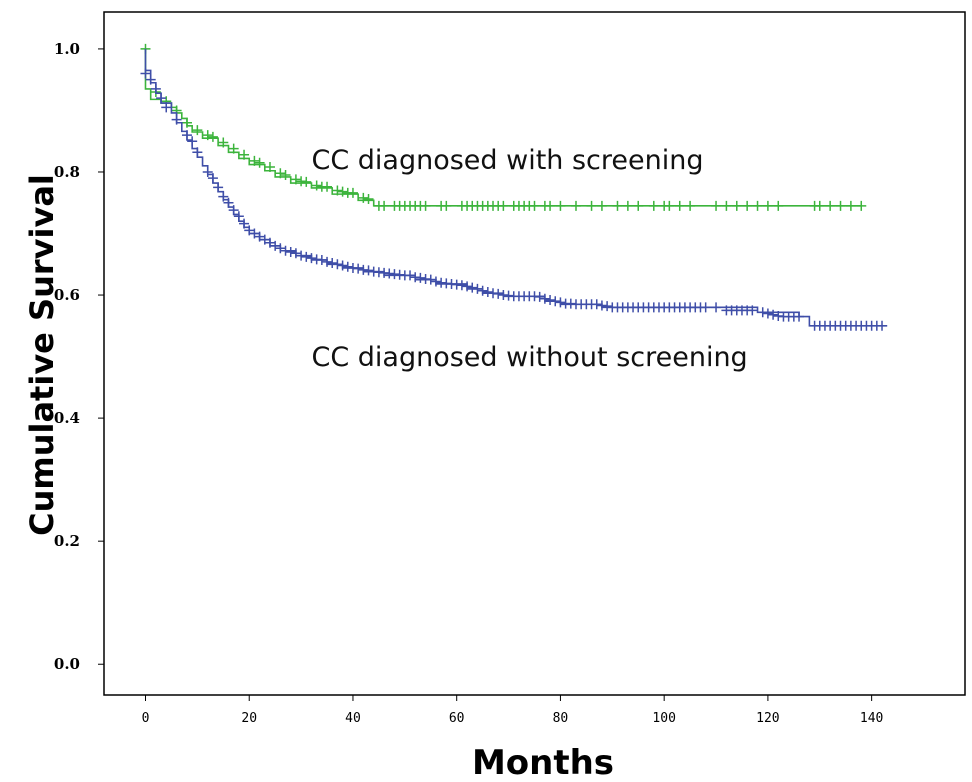 This screenshot has height=782, width=972. What do you see at coordinates (67, 664) in the screenshot?
I see `y-tick-label: 0.0` at bounding box center [67, 664].